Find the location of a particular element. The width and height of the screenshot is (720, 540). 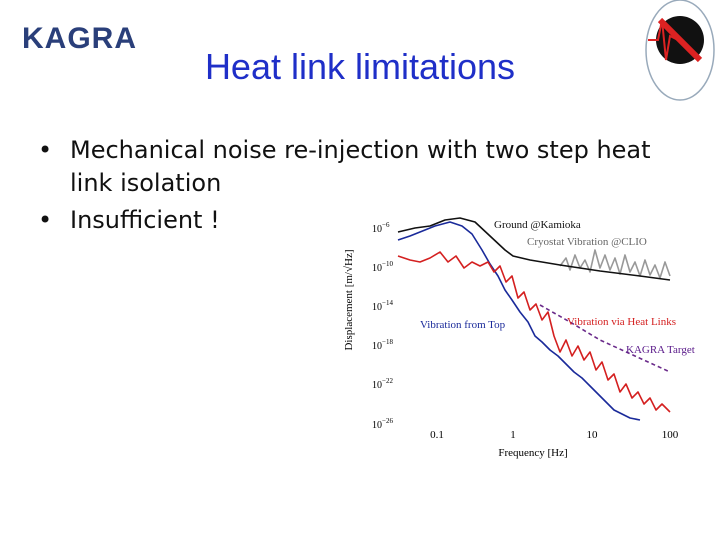

x-tick-label: 100 is located at coordinates (670, 435).